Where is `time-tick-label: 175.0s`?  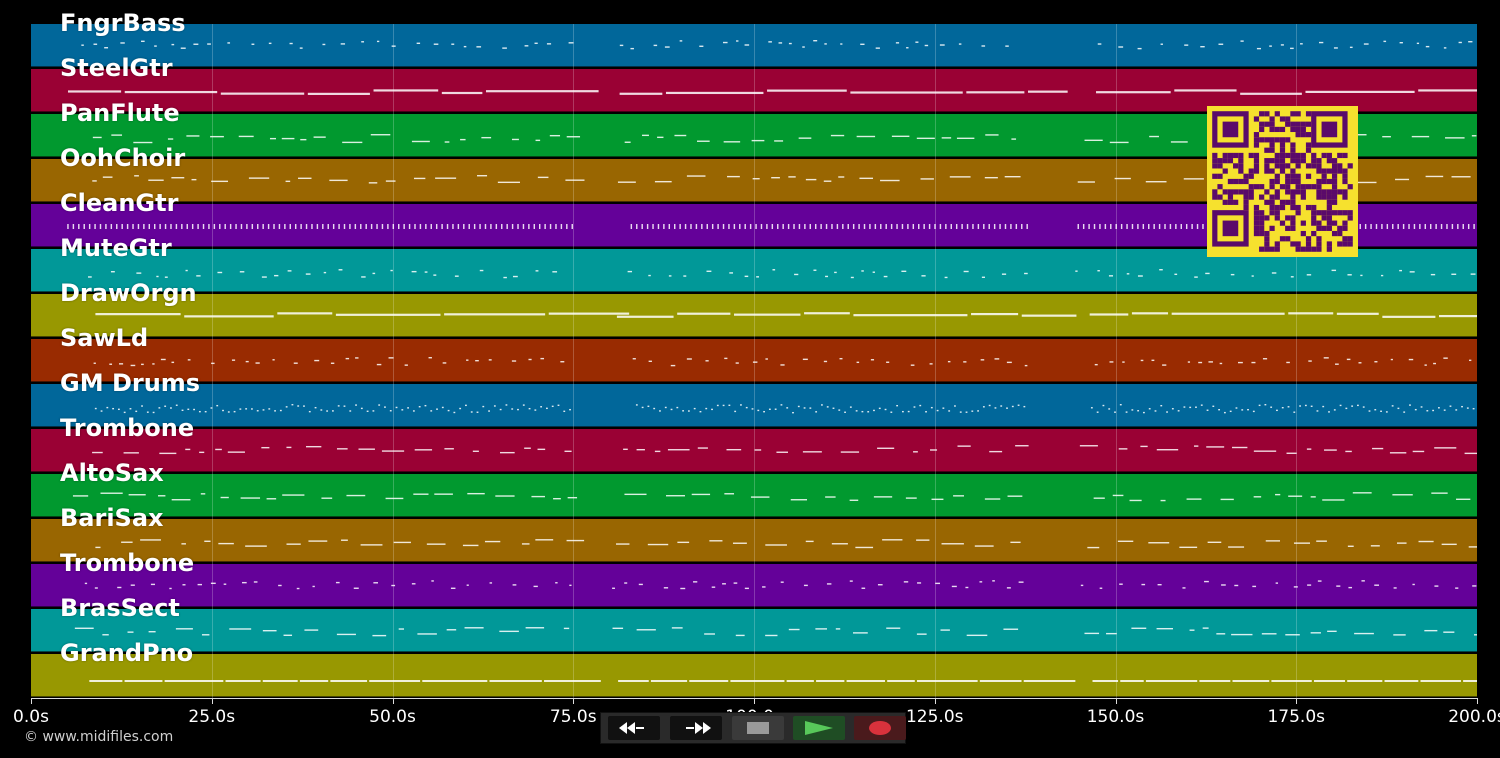 time-tick-label: 175.0s is located at coordinates (1296, 717).